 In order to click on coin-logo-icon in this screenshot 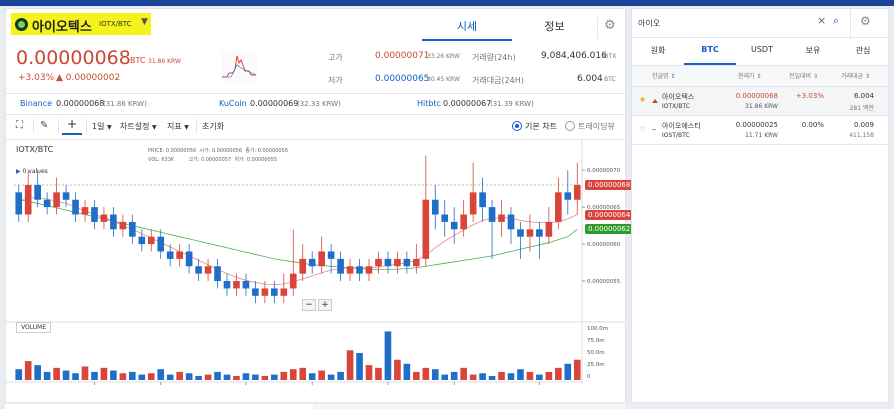, I will do `click(21, 24)`.